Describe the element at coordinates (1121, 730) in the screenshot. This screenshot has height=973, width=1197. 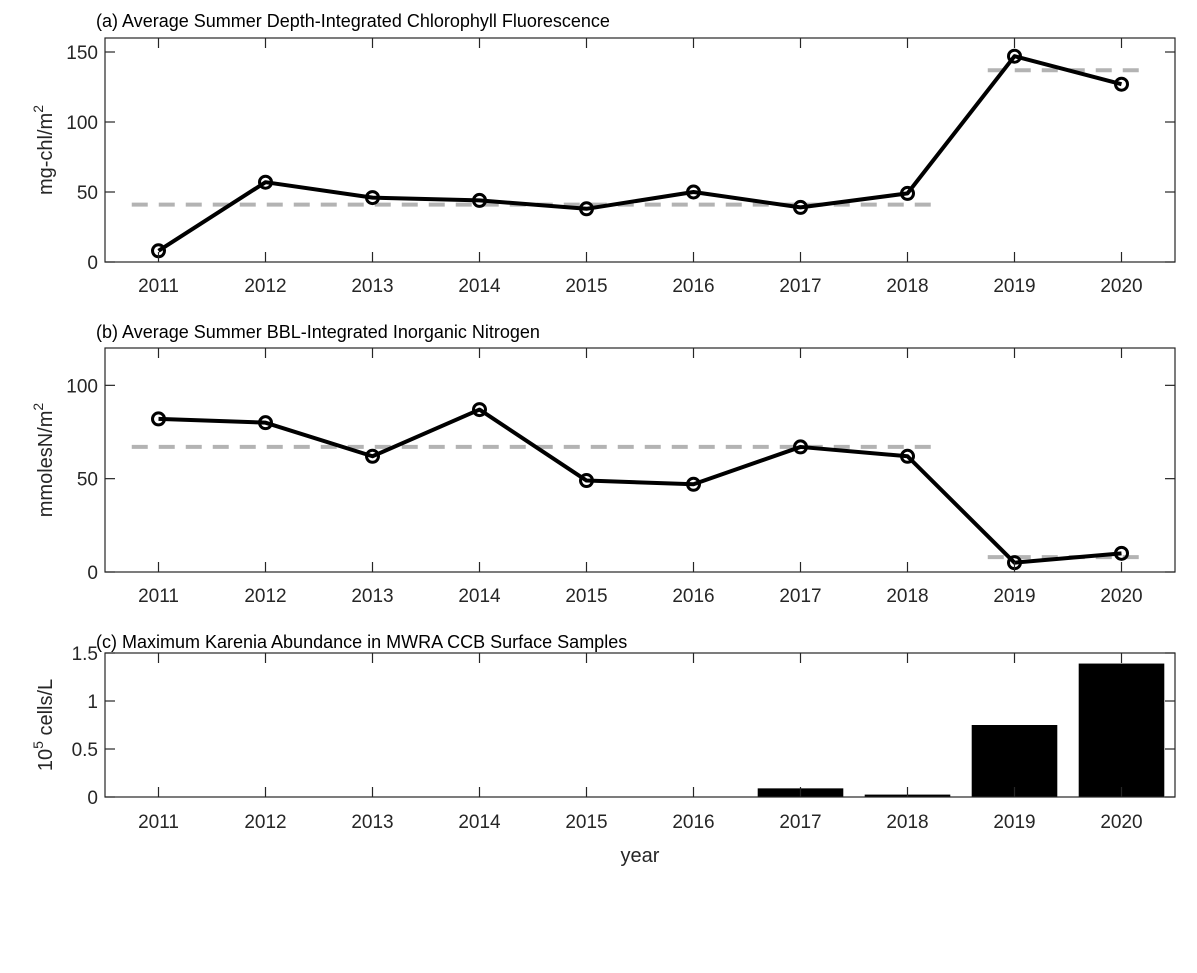
I see `bar-2020` at that location.